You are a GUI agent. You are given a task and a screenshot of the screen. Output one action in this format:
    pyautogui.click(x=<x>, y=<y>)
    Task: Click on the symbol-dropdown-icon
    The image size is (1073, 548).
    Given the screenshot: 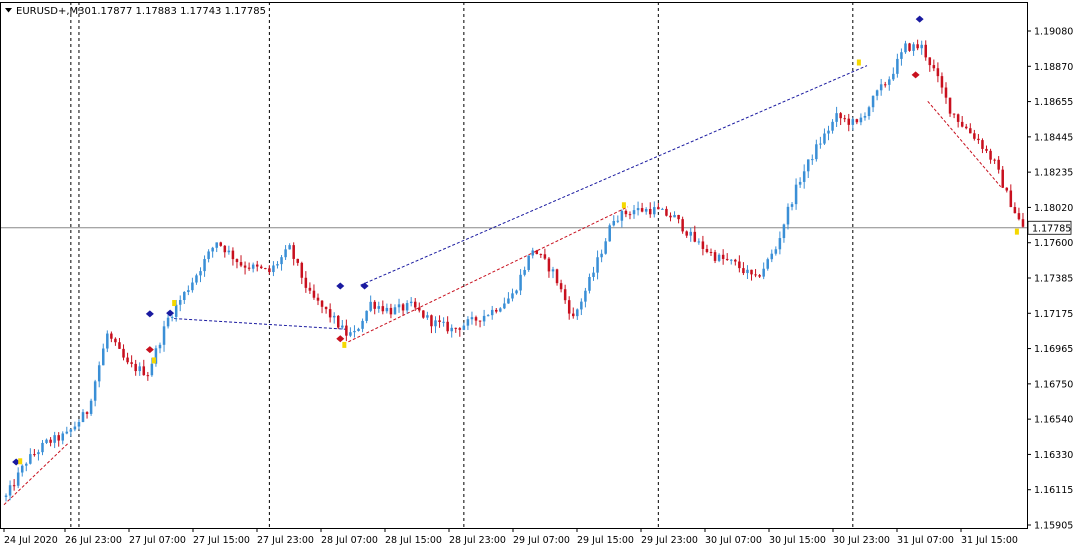 What is the action you would take?
    pyautogui.click(x=8, y=10)
    